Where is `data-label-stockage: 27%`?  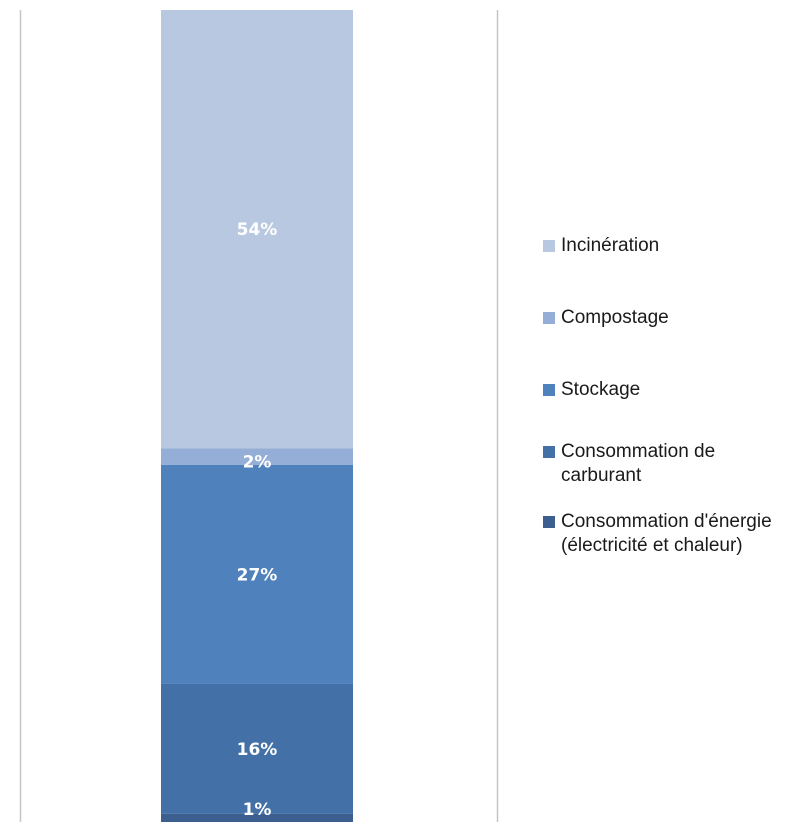 data-label-stockage: 27% is located at coordinates (257, 575).